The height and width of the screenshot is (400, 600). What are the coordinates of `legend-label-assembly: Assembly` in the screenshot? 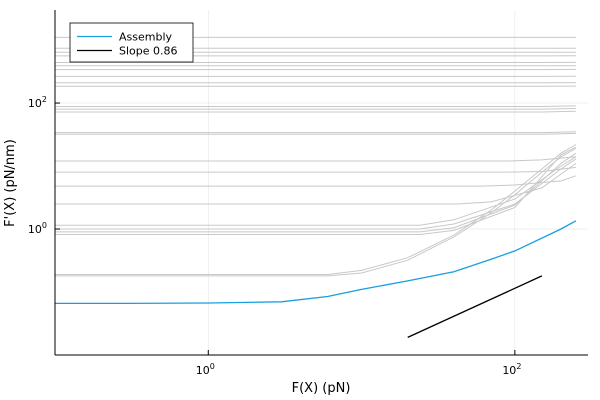 It's located at (146, 37).